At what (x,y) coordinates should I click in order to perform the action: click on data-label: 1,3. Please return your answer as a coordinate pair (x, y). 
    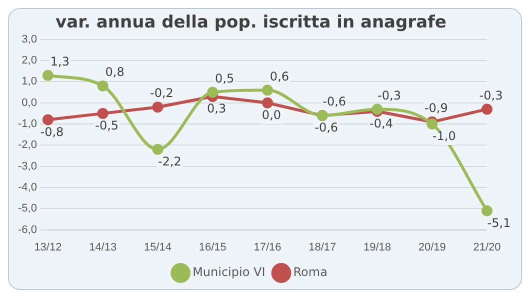
    Looking at the image, I should click on (60, 61).